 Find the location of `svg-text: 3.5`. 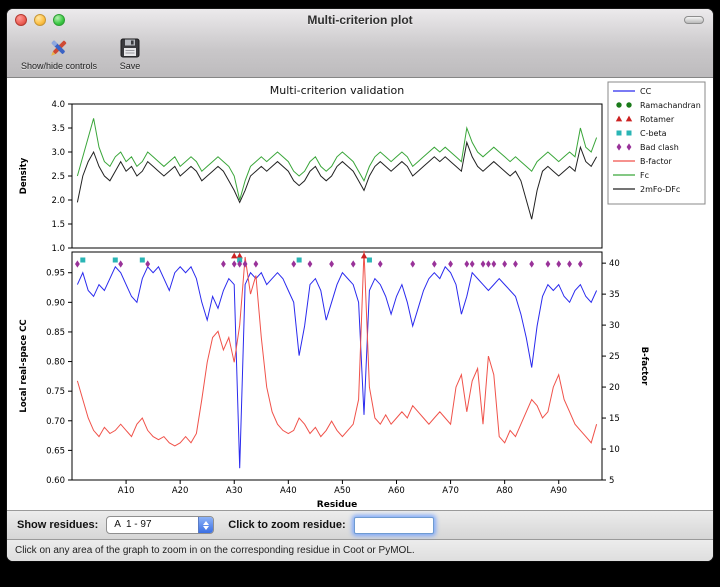

svg-text: 3.5 is located at coordinates (58, 129).